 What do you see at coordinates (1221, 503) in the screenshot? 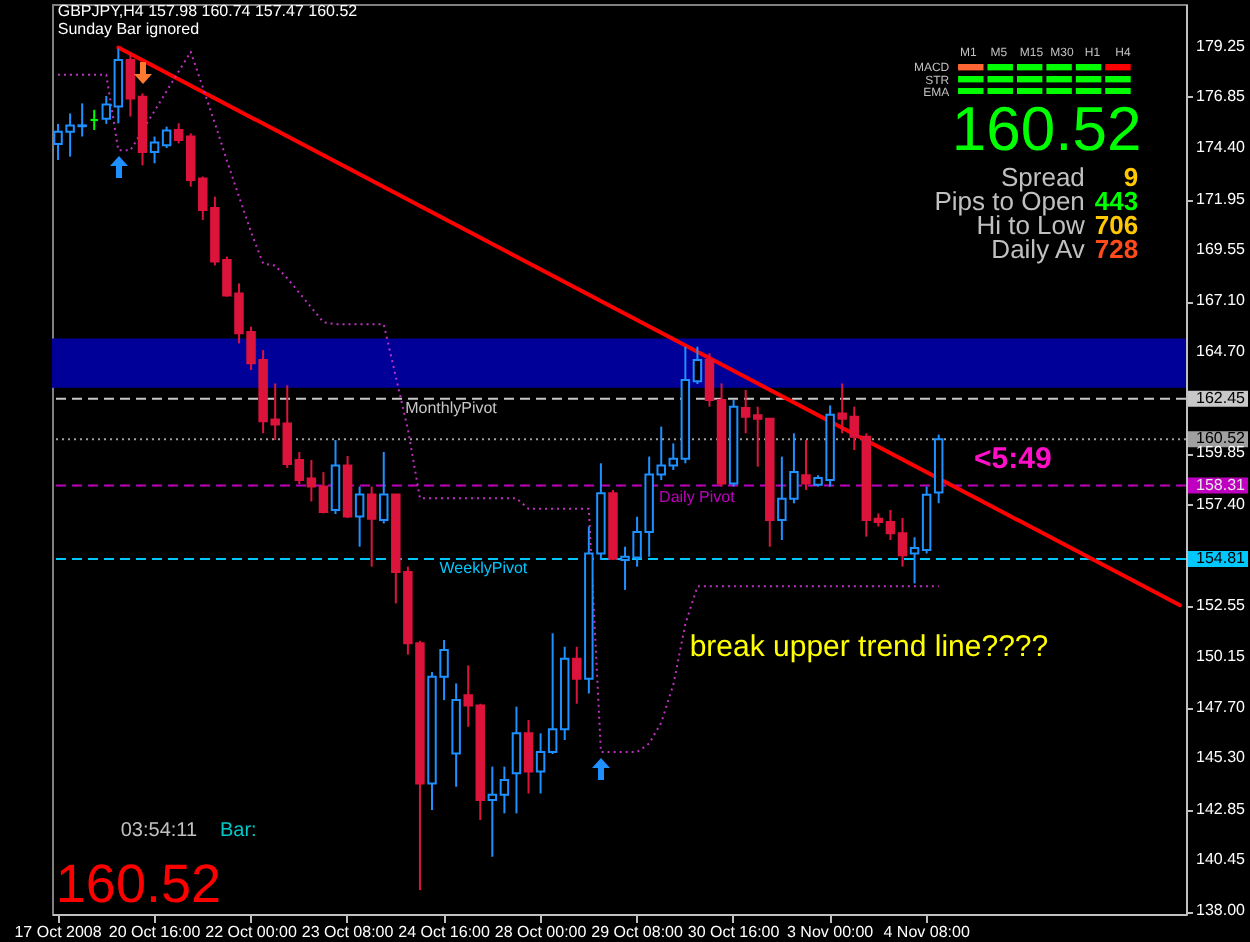
I see `y-tick-label: 157.40` at bounding box center [1221, 503].